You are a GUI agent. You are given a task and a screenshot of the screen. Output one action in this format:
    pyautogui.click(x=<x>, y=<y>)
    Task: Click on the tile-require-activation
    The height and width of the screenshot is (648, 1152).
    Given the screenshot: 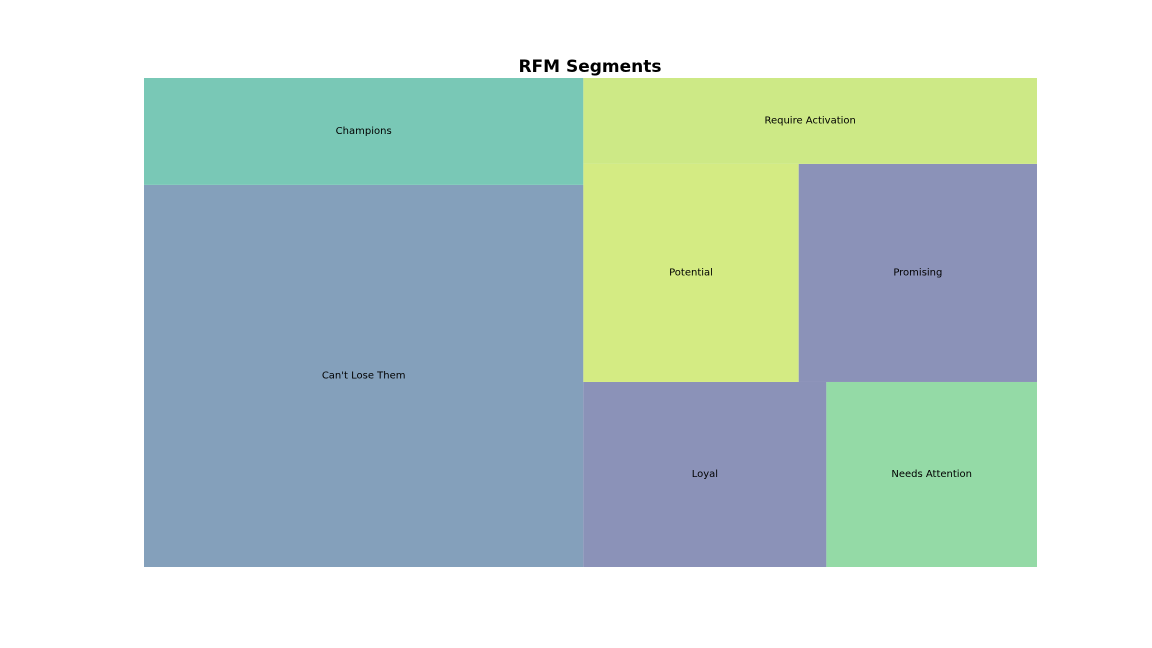 What is the action you would take?
    pyautogui.click(x=810, y=121)
    